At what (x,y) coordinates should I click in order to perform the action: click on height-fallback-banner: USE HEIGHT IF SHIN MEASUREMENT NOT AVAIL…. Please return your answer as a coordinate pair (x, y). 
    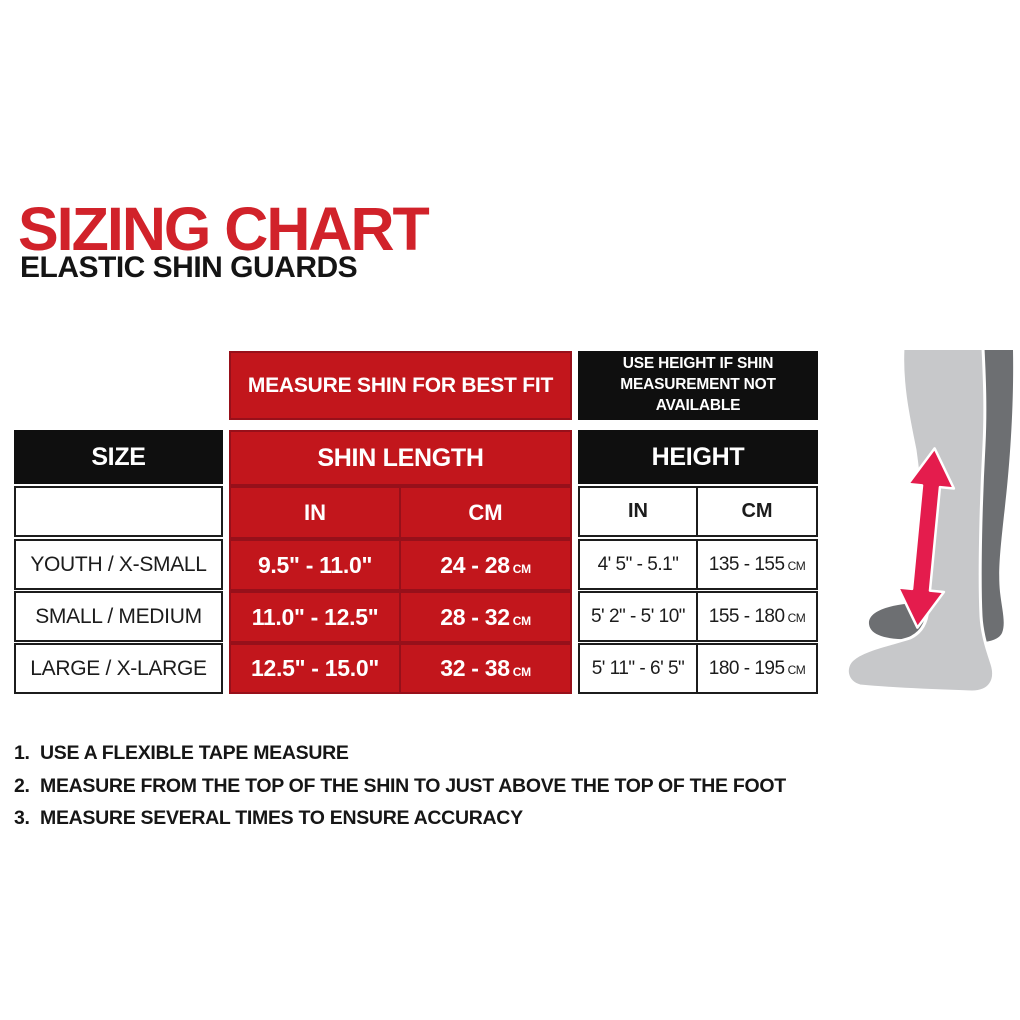
    Looking at the image, I should click on (698, 385).